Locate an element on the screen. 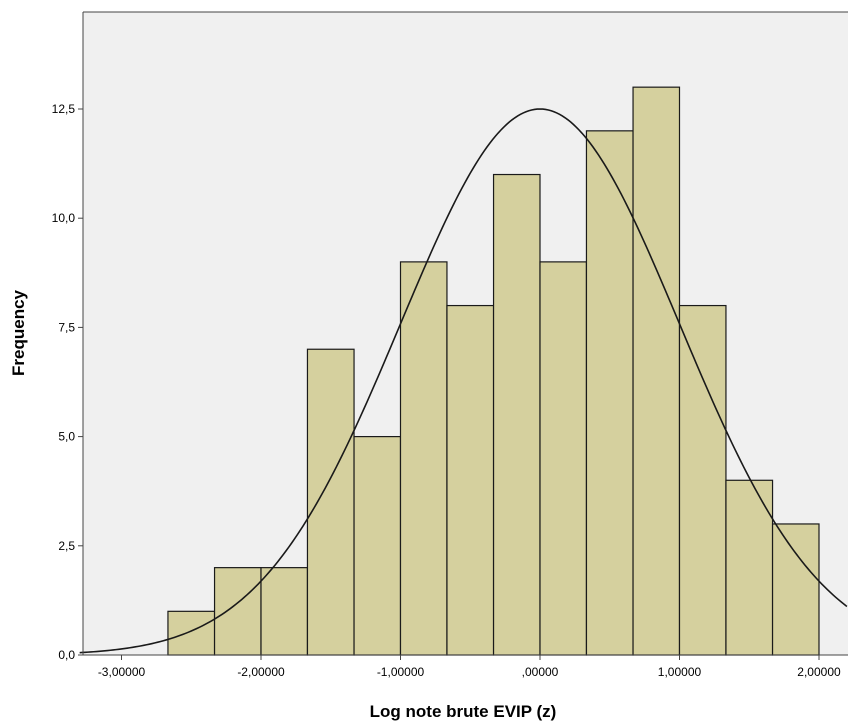 This screenshot has width=848, height=724. x-tick-label: -3,00000 is located at coordinates (122, 672).